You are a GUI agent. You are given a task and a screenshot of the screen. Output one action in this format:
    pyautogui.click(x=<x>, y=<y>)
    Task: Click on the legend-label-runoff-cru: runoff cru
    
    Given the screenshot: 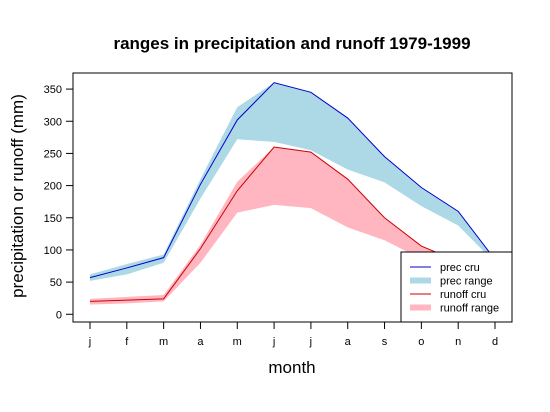 What is the action you would take?
    pyautogui.click(x=463, y=295)
    